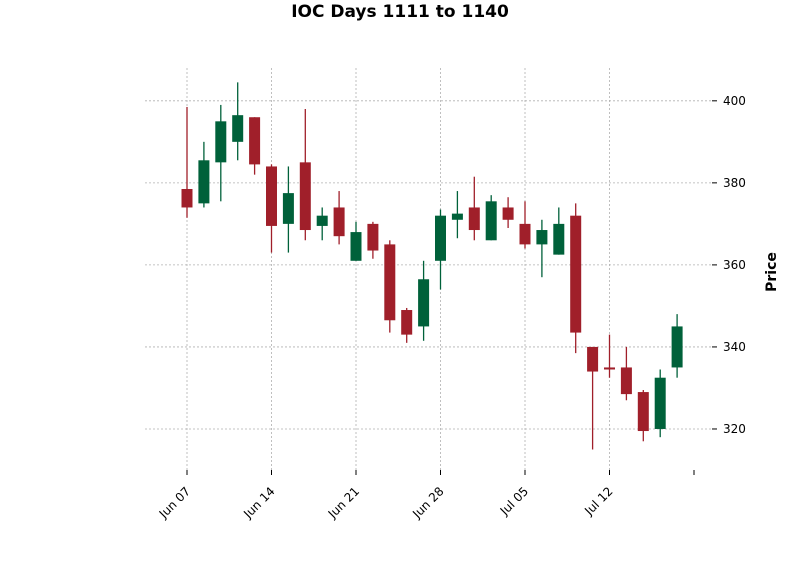 Image resolution: width=800 pixels, height=575 pixels. I want to click on x-tick-label: Jun 21, so click(343, 502).